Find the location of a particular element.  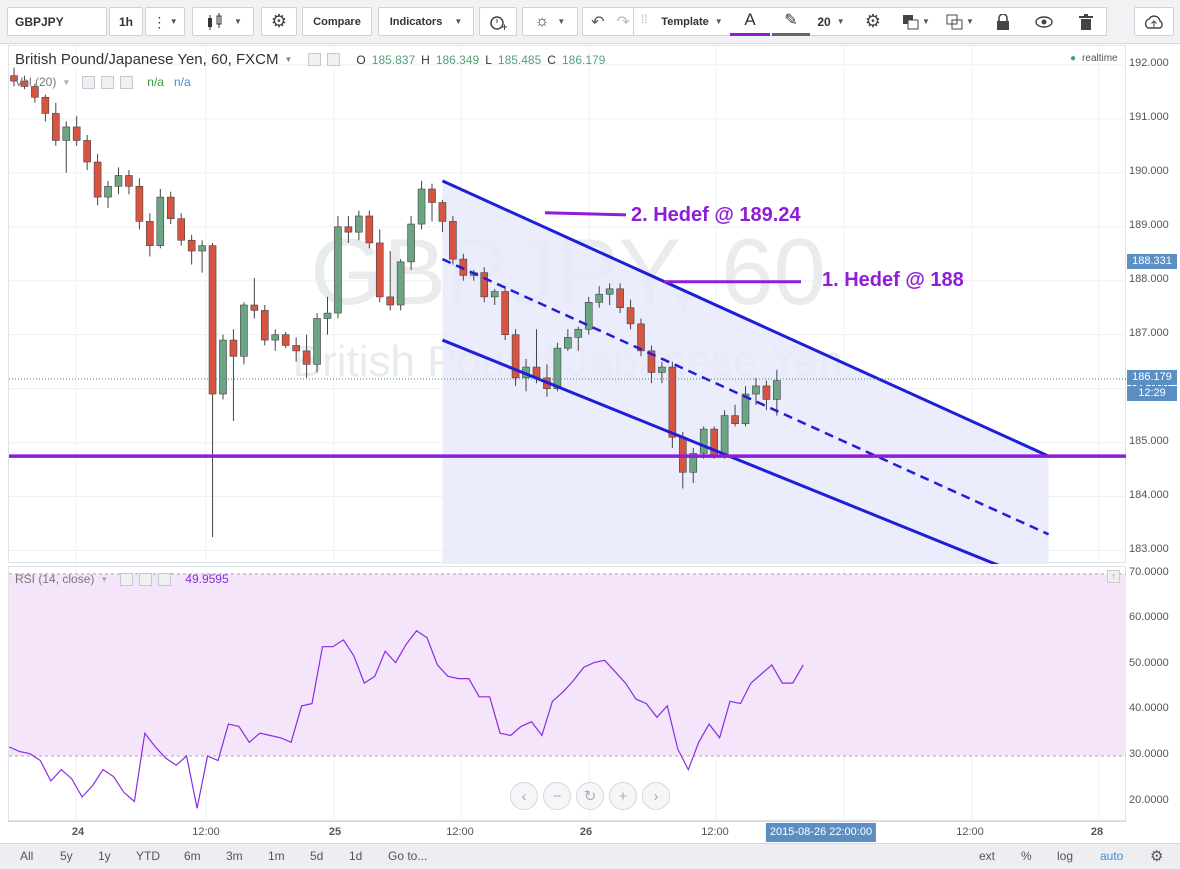

remove-rsi-icon is located at coordinates (165, 579).